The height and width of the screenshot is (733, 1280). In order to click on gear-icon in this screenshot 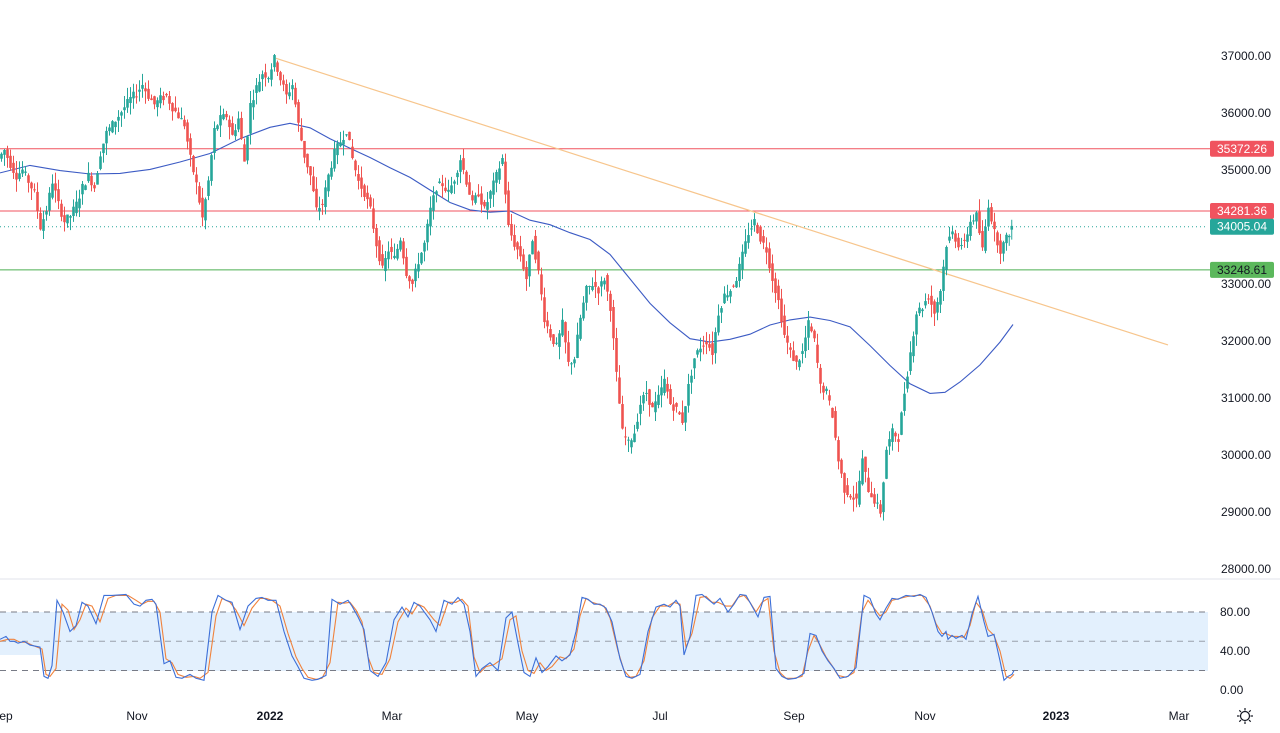, I will do `click(1245, 716)`.